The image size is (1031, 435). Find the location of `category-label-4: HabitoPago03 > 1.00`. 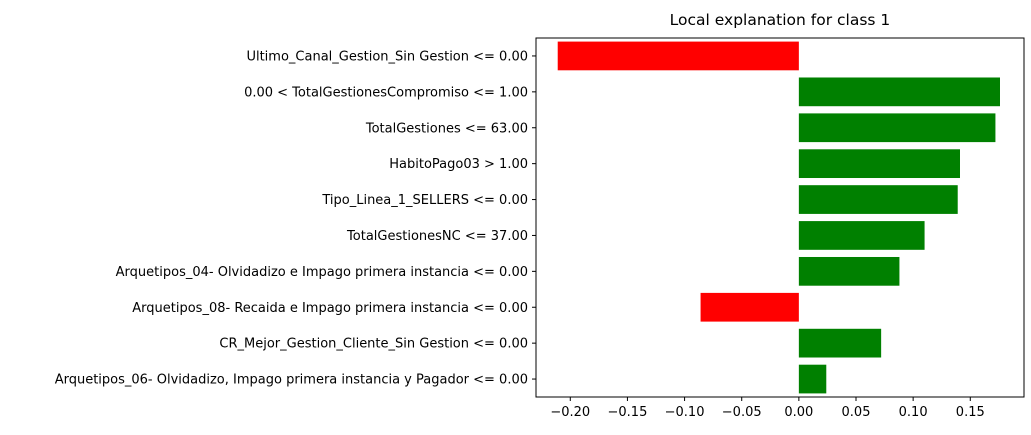

category-label-4: HabitoPago03 > 1.00 is located at coordinates (458, 164).